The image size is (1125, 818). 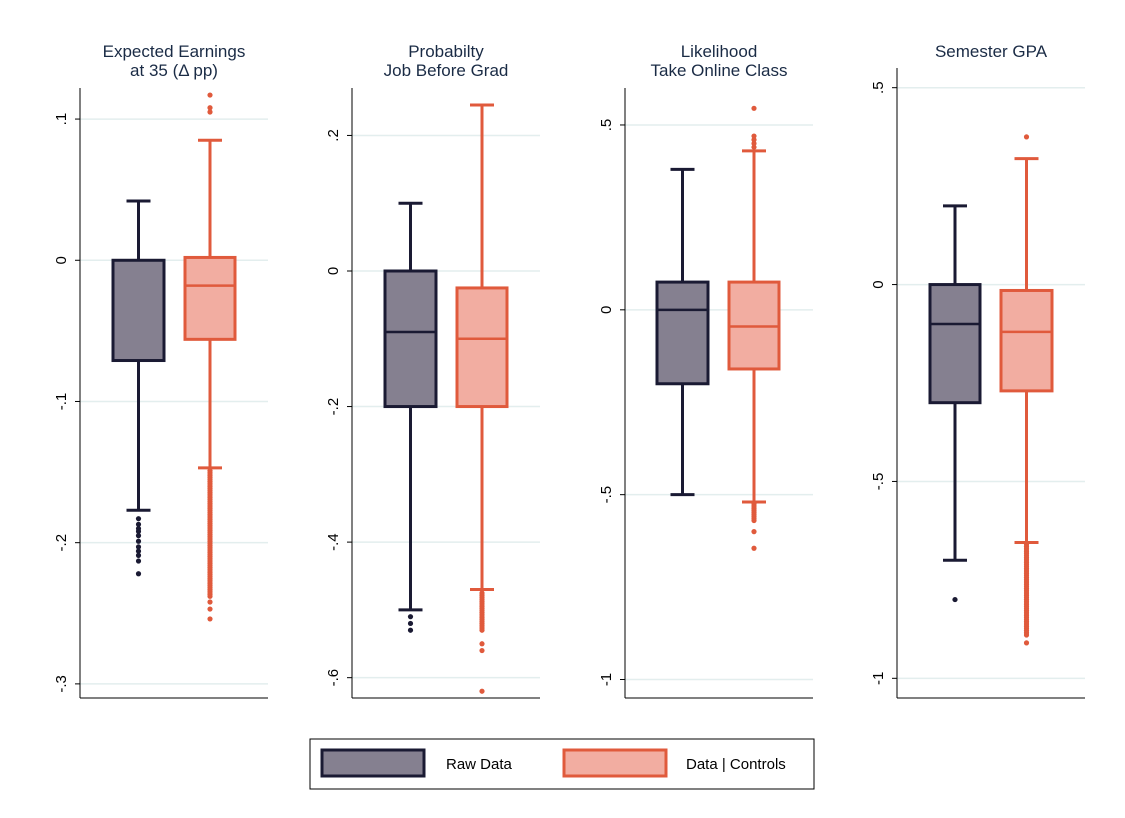 I want to click on legend: Raw Data Data | Controls, so click(x=562, y=764).